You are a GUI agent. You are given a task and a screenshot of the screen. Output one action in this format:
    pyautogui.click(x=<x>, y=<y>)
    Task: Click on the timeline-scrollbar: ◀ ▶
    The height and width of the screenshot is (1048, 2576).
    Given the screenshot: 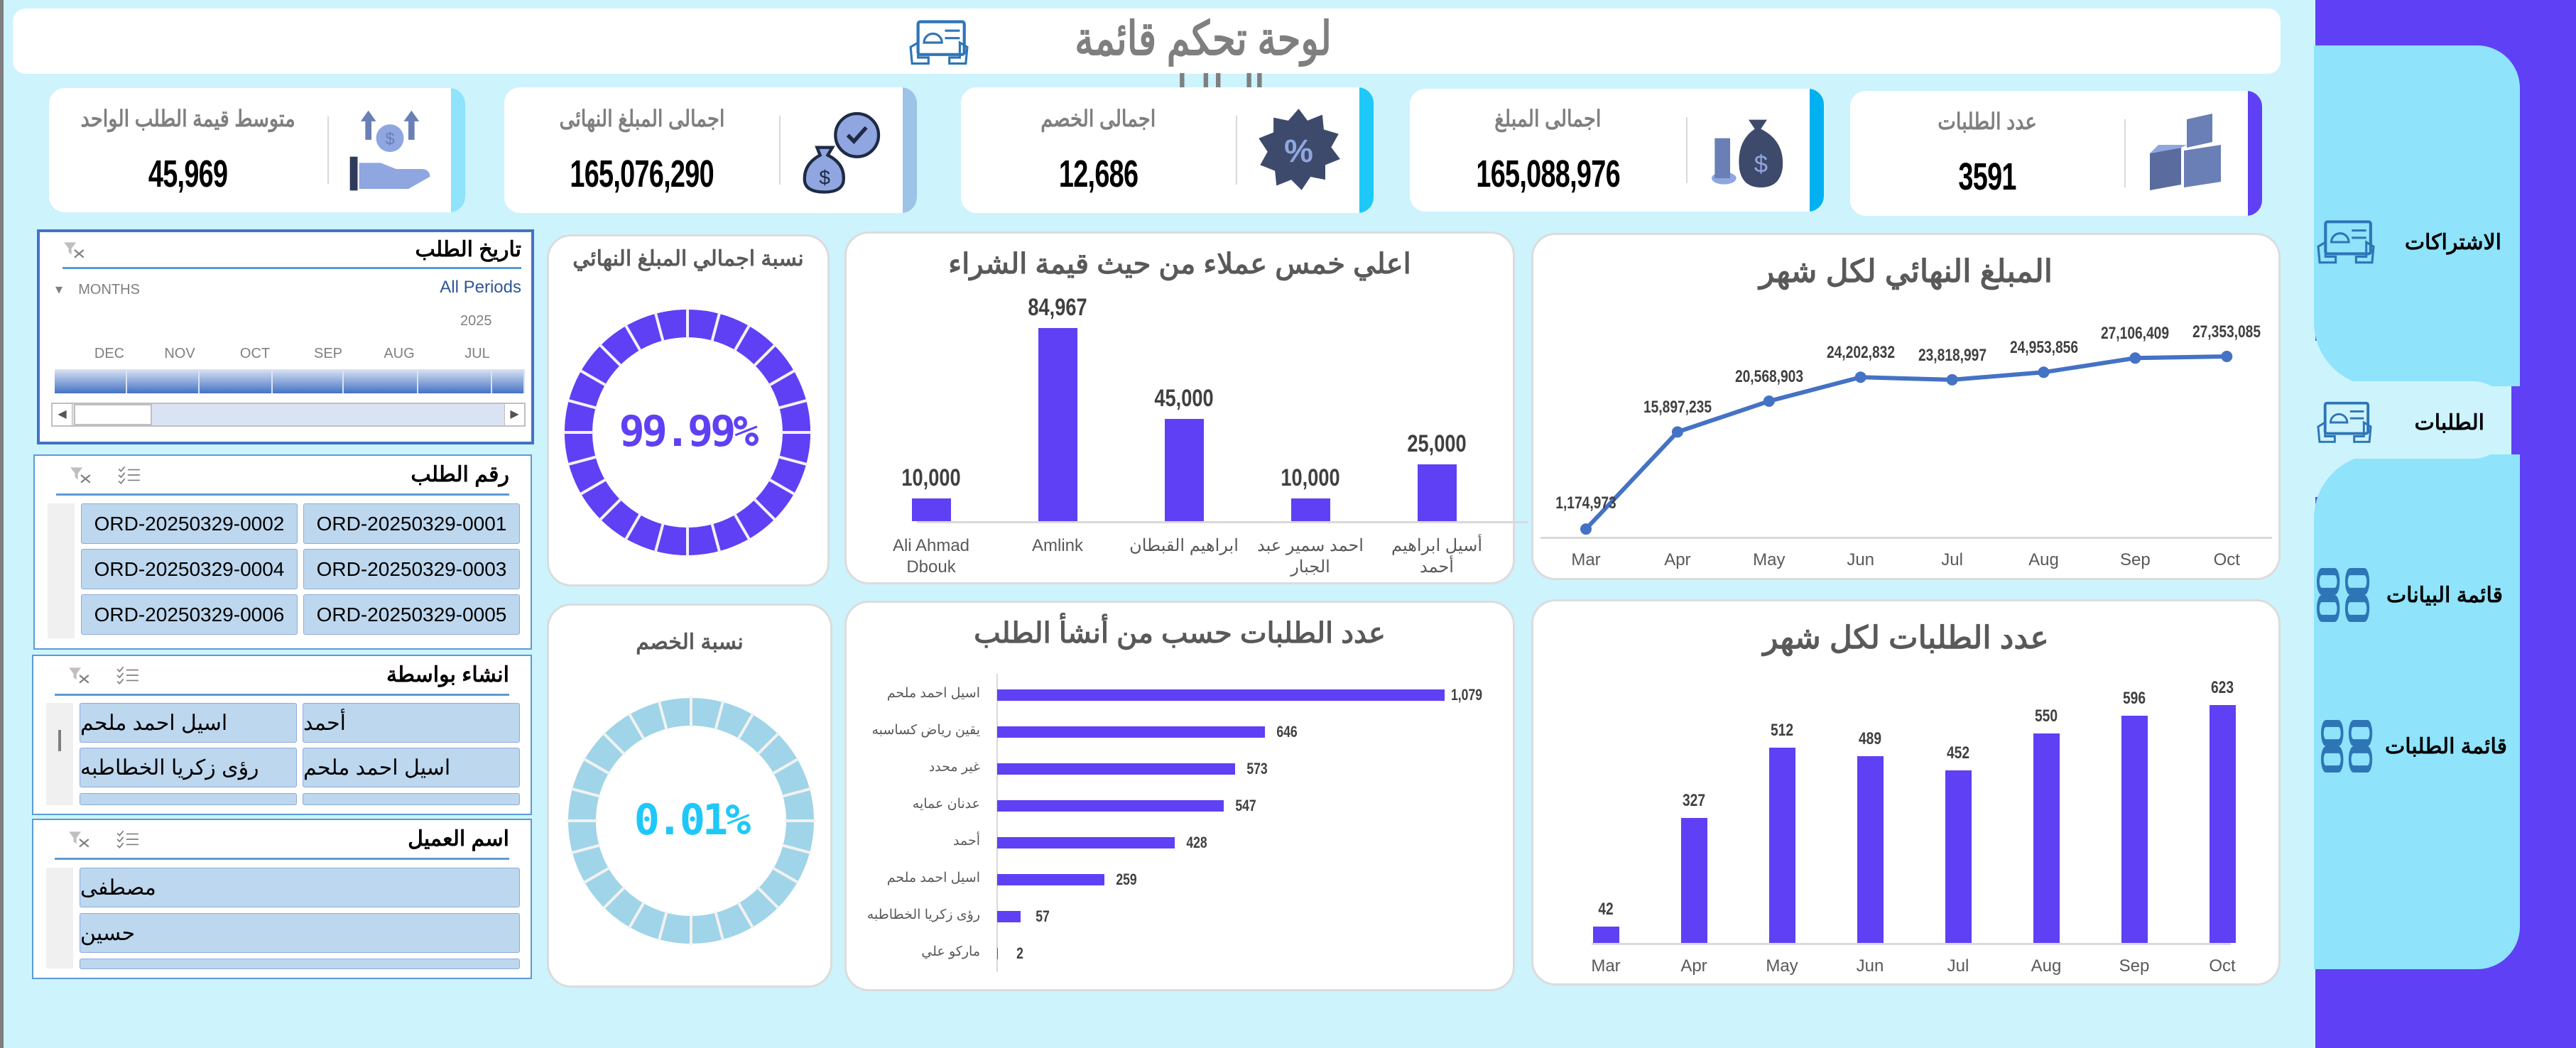 What is the action you would take?
    pyautogui.click(x=288, y=415)
    